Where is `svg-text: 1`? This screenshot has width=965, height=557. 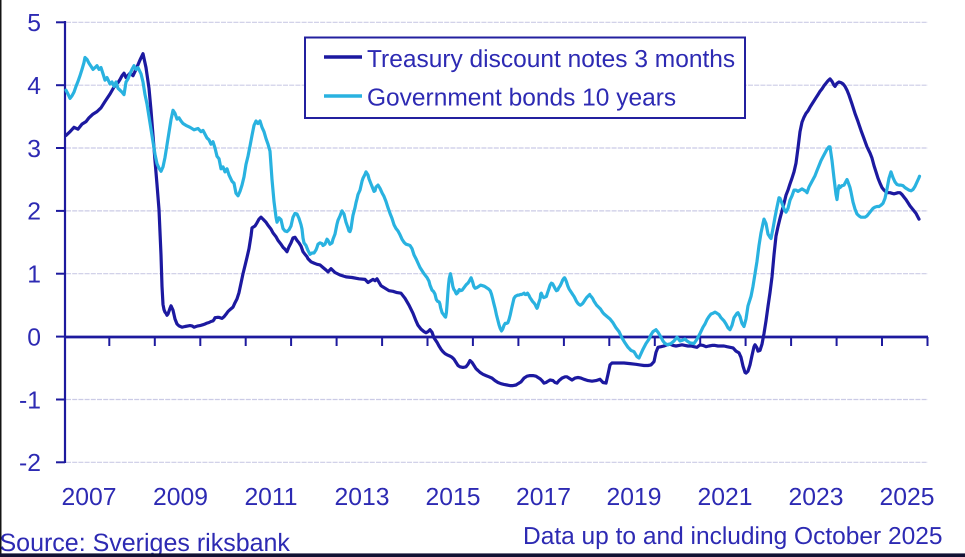 svg-text: 1 is located at coordinates (34, 275).